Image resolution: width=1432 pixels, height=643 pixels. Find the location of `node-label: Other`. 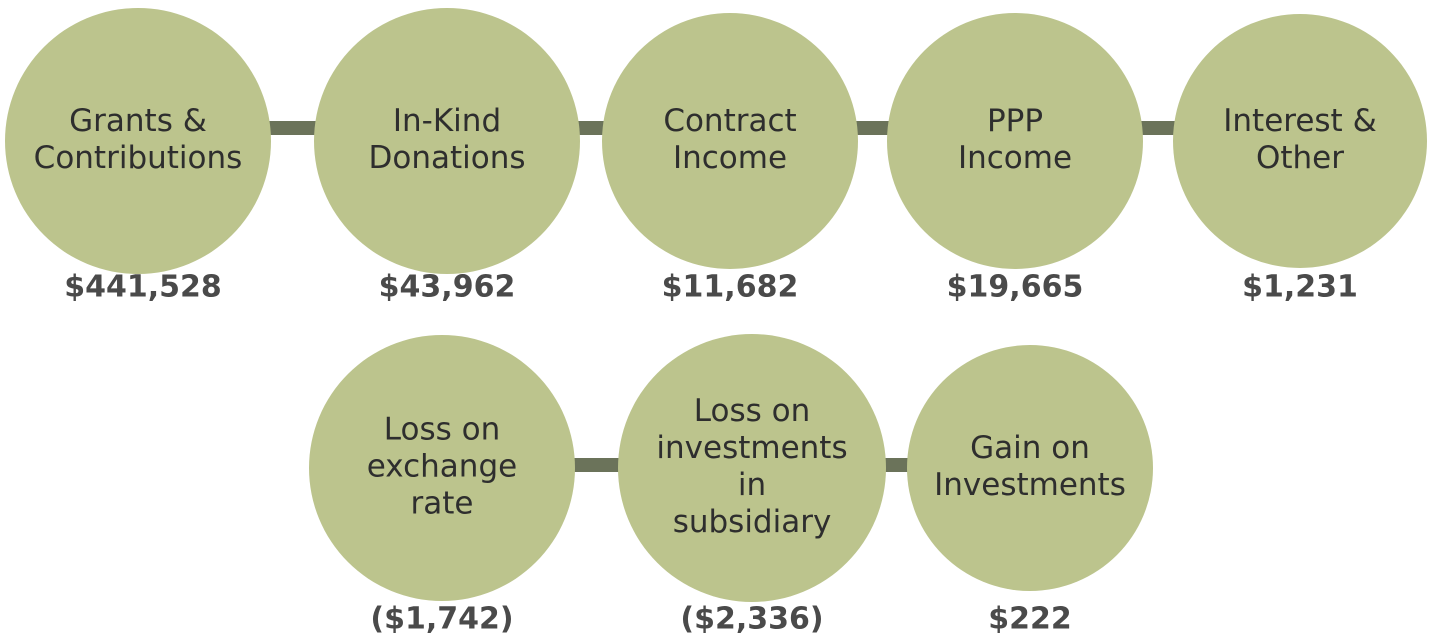

node-label: Other is located at coordinates (1300, 158).